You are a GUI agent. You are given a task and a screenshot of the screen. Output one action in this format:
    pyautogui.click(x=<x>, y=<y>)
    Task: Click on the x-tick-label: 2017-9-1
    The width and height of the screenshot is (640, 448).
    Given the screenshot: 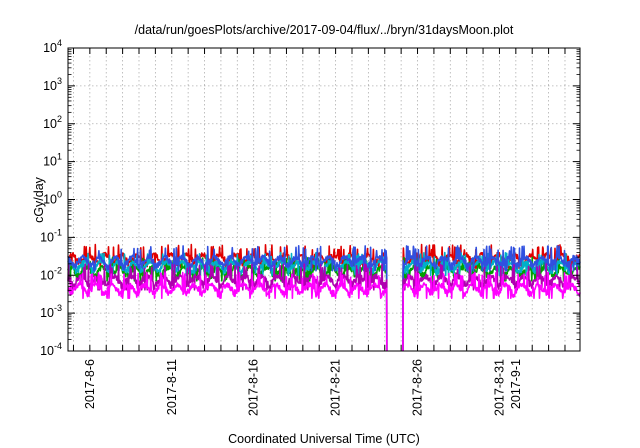 What is the action you would take?
    pyautogui.click(x=516, y=384)
    